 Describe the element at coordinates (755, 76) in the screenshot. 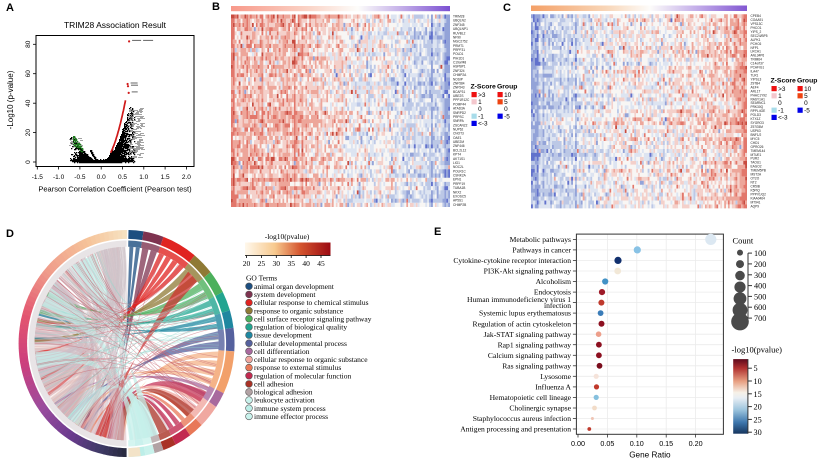

I see `svg-text: TLR1` at that location.